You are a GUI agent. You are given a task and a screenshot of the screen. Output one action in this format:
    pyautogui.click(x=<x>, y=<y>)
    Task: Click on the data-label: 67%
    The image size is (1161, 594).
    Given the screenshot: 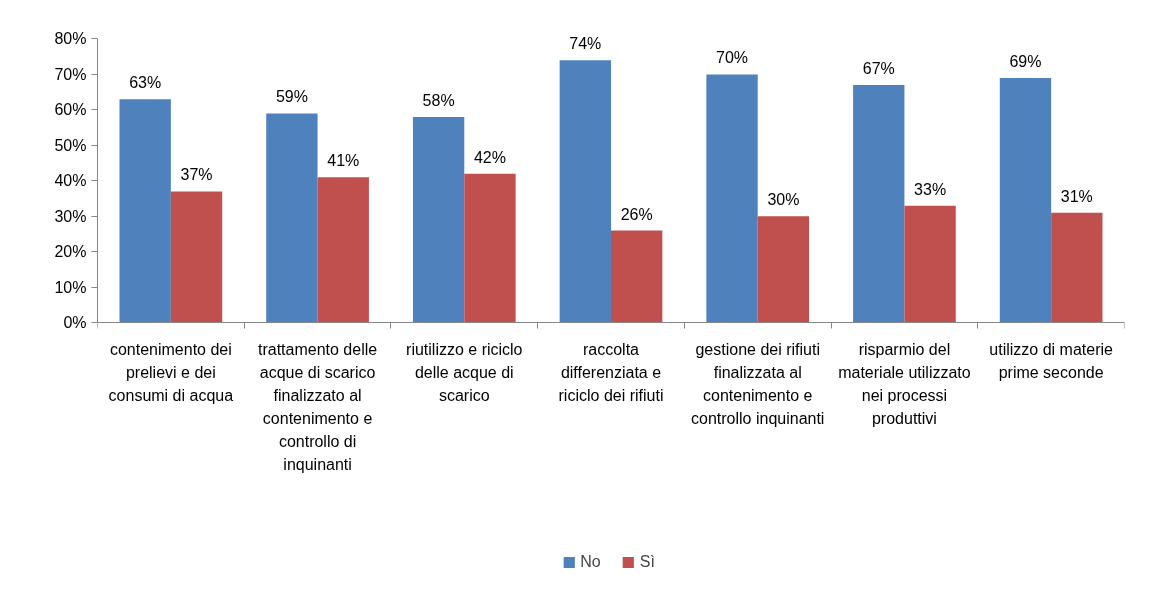 What is the action you would take?
    pyautogui.click(x=878, y=69)
    